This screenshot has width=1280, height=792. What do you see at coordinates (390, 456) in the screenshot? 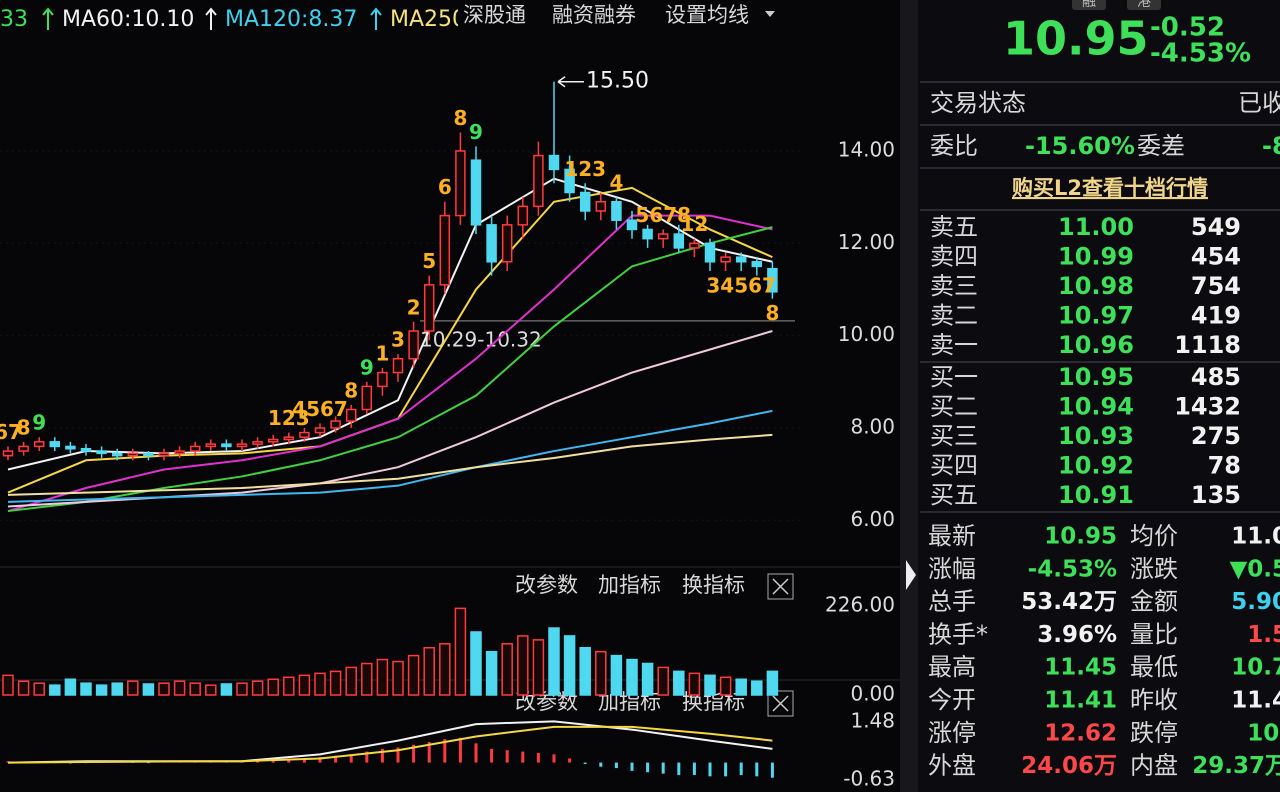
I see `moving-average` at bounding box center [390, 456].